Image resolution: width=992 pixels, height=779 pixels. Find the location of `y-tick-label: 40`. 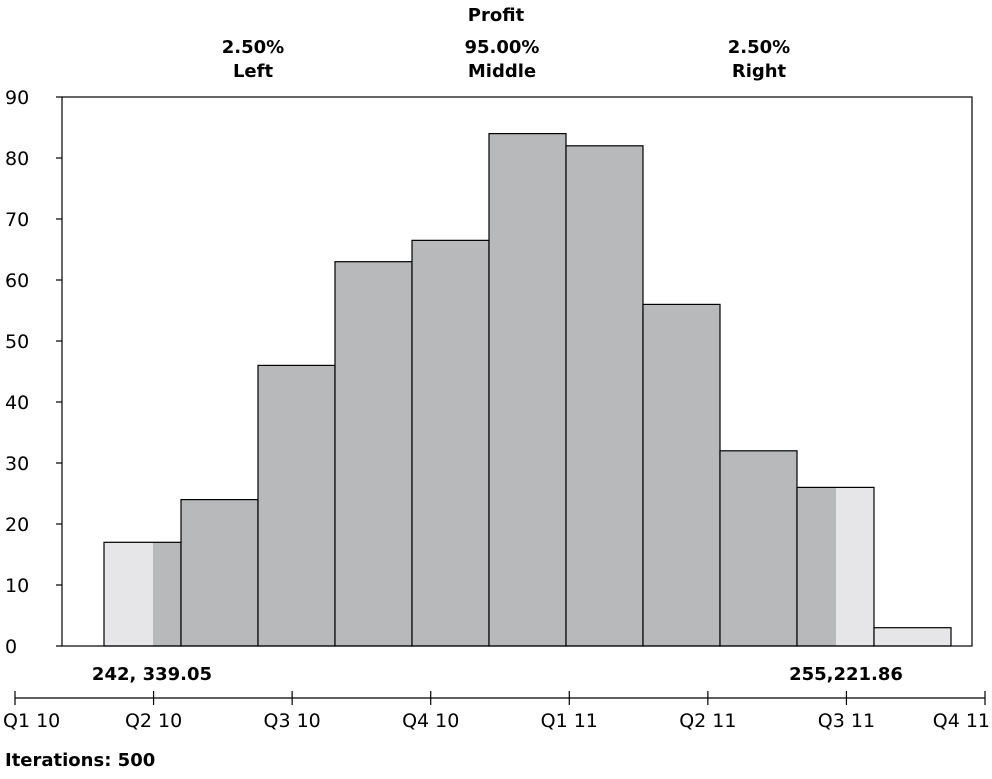

y-tick-label: 40 is located at coordinates (17, 403).